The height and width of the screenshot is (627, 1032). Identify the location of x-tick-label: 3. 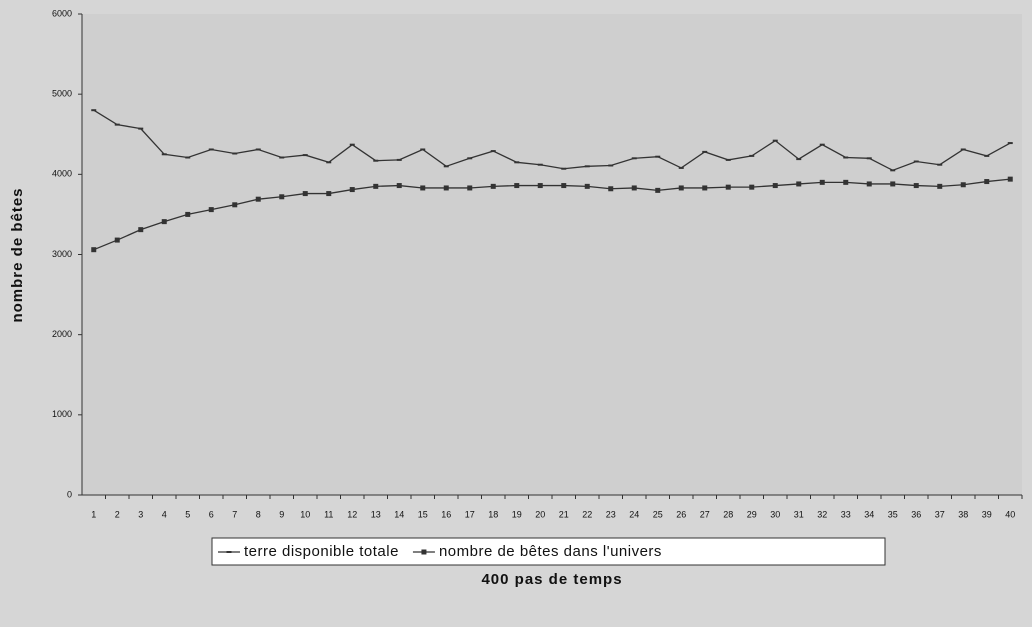
(140, 514).